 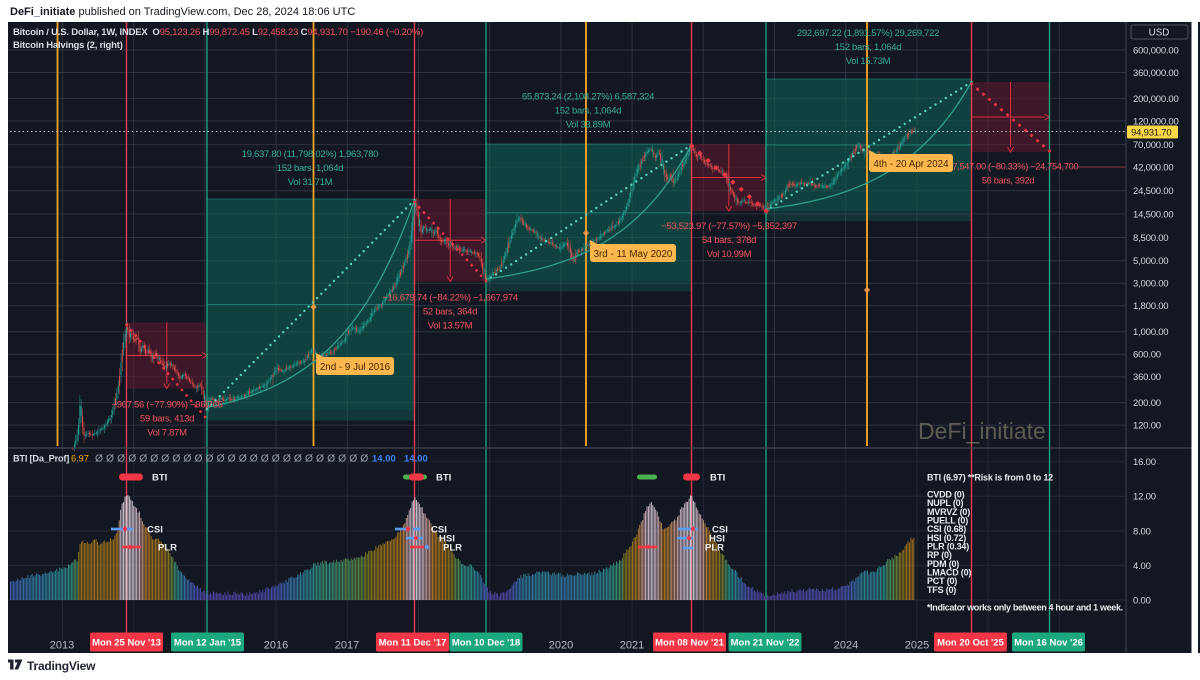 I want to click on svg-text: BTI [Da_Prof], so click(x=41, y=459).